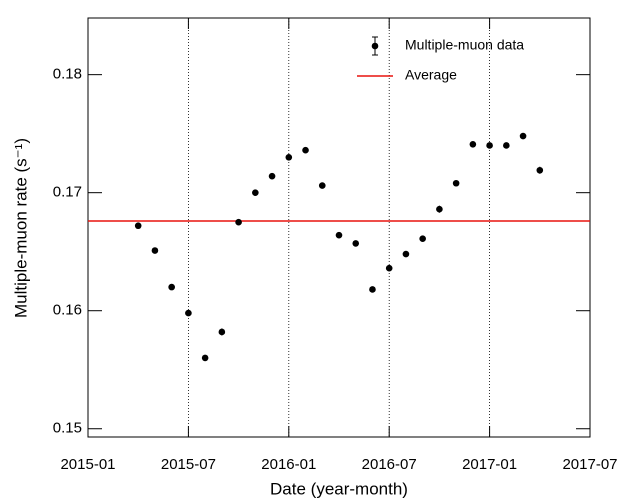 The image size is (624, 500). What do you see at coordinates (489, 464) in the screenshot?
I see `x-tick-label: 2017-01` at bounding box center [489, 464].